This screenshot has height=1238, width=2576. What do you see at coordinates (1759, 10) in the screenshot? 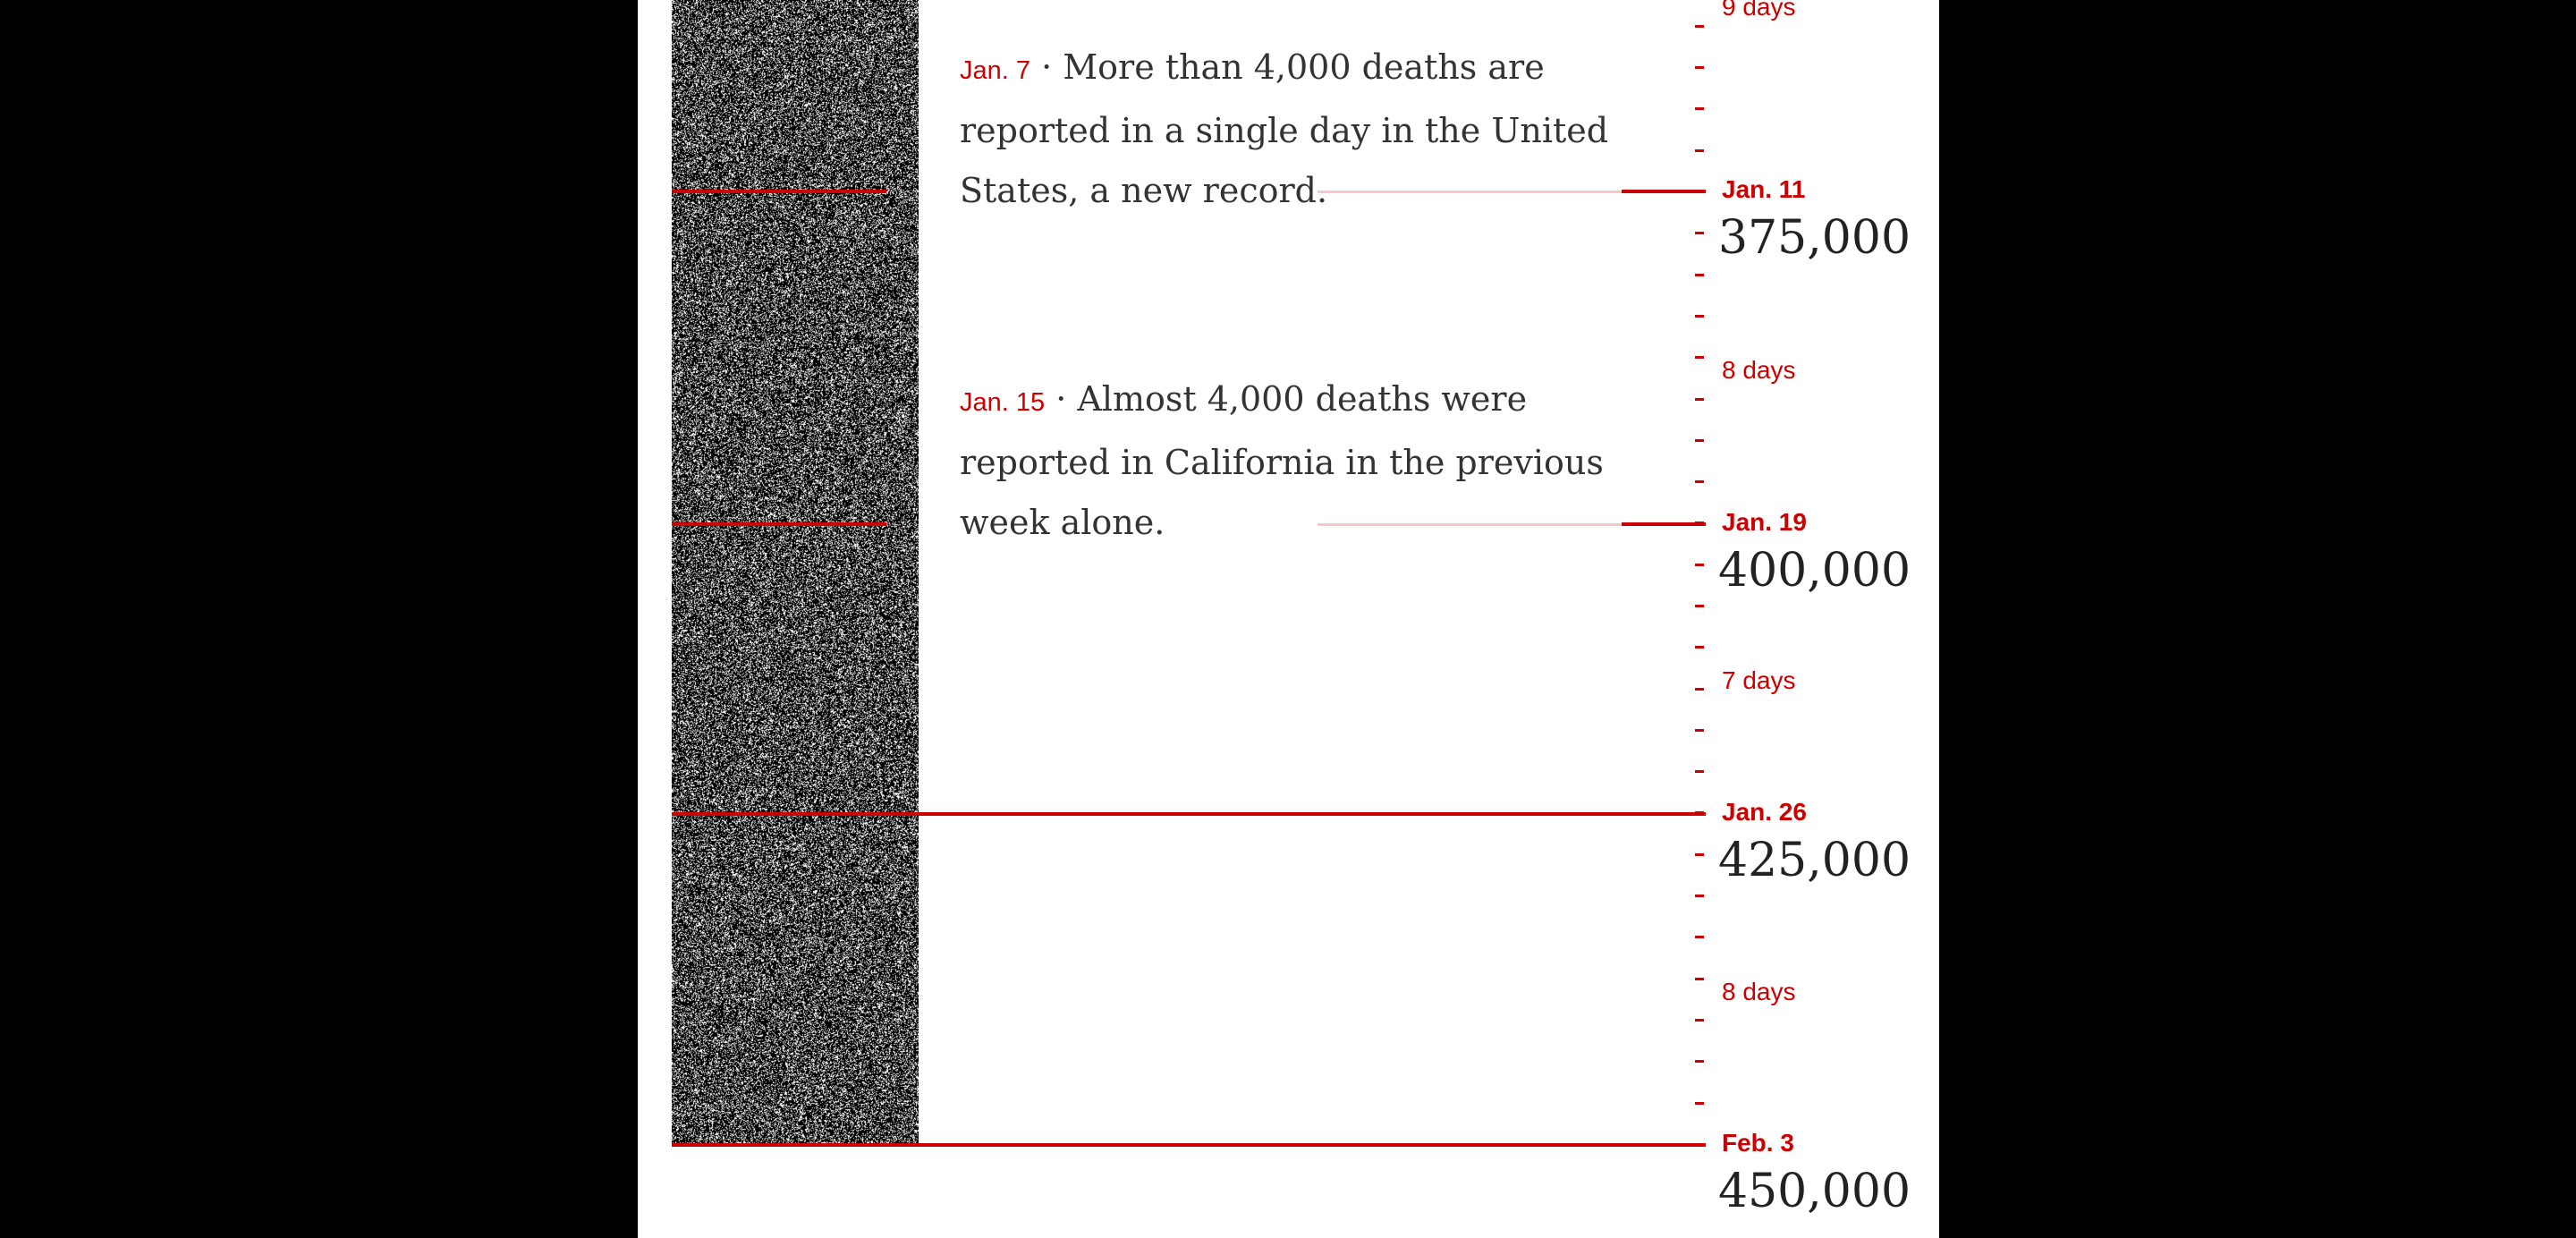
I see `interval-label: 9 days` at bounding box center [1759, 10].